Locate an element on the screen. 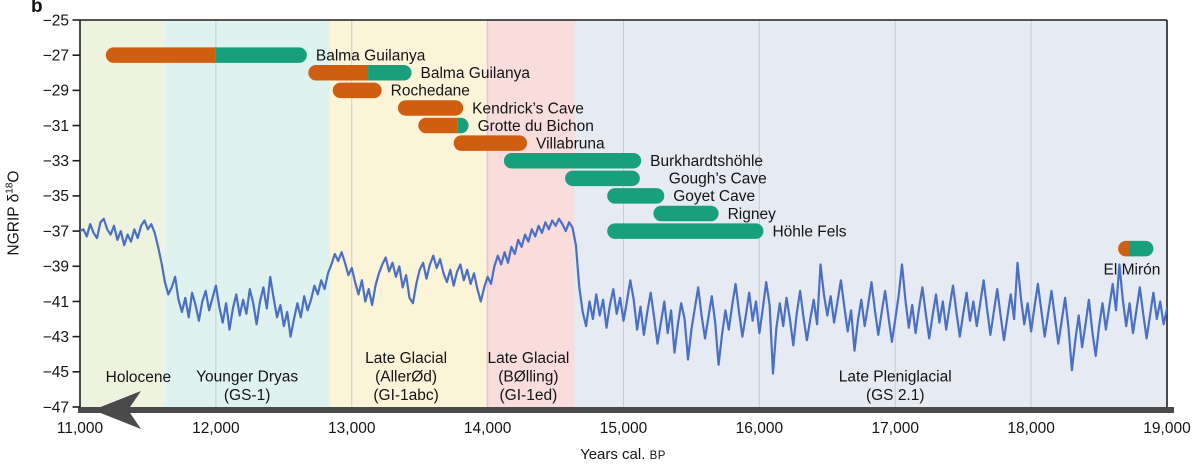  x-axis-title-unit: BP is located at coordinates (657, 456).